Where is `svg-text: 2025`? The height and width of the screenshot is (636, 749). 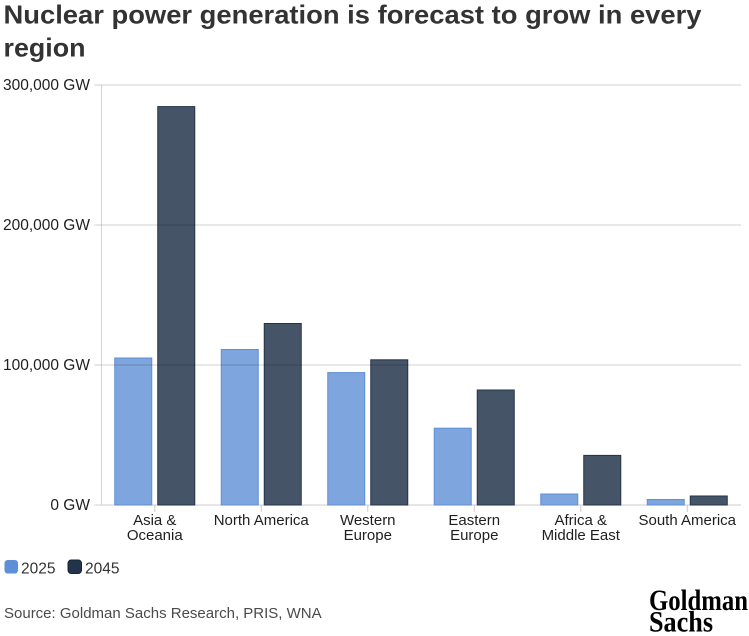
svg-text: 2025 is located at coordinates (38, 569).